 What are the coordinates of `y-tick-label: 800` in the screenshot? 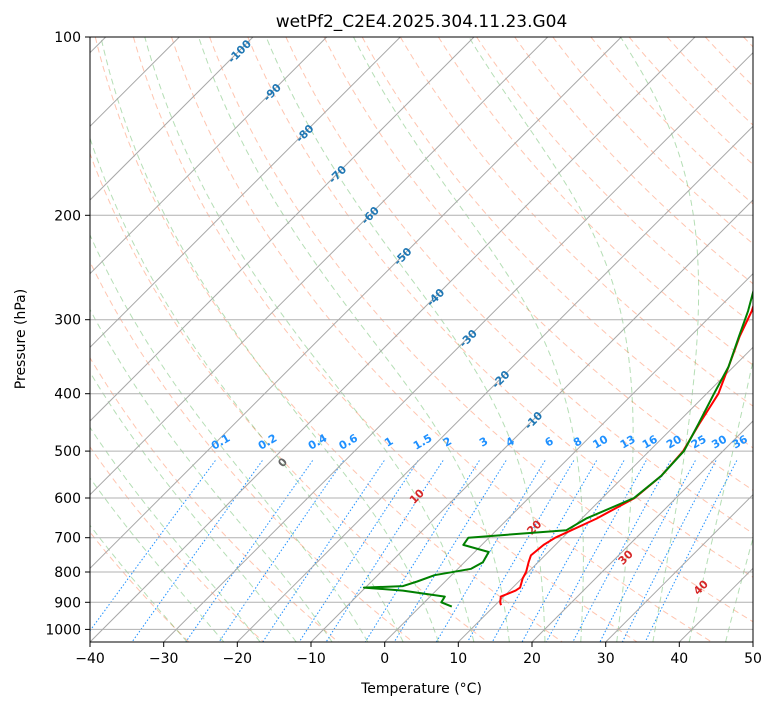 It's located at (67, 573).